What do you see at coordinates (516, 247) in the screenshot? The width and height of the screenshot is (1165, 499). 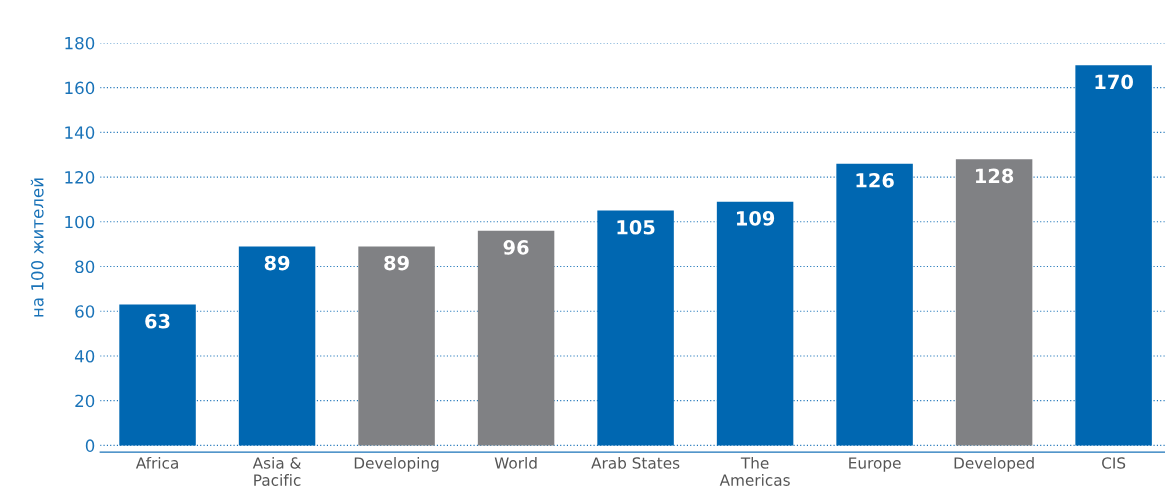 I see `data-label: 96` at bounding box center [516, 247].